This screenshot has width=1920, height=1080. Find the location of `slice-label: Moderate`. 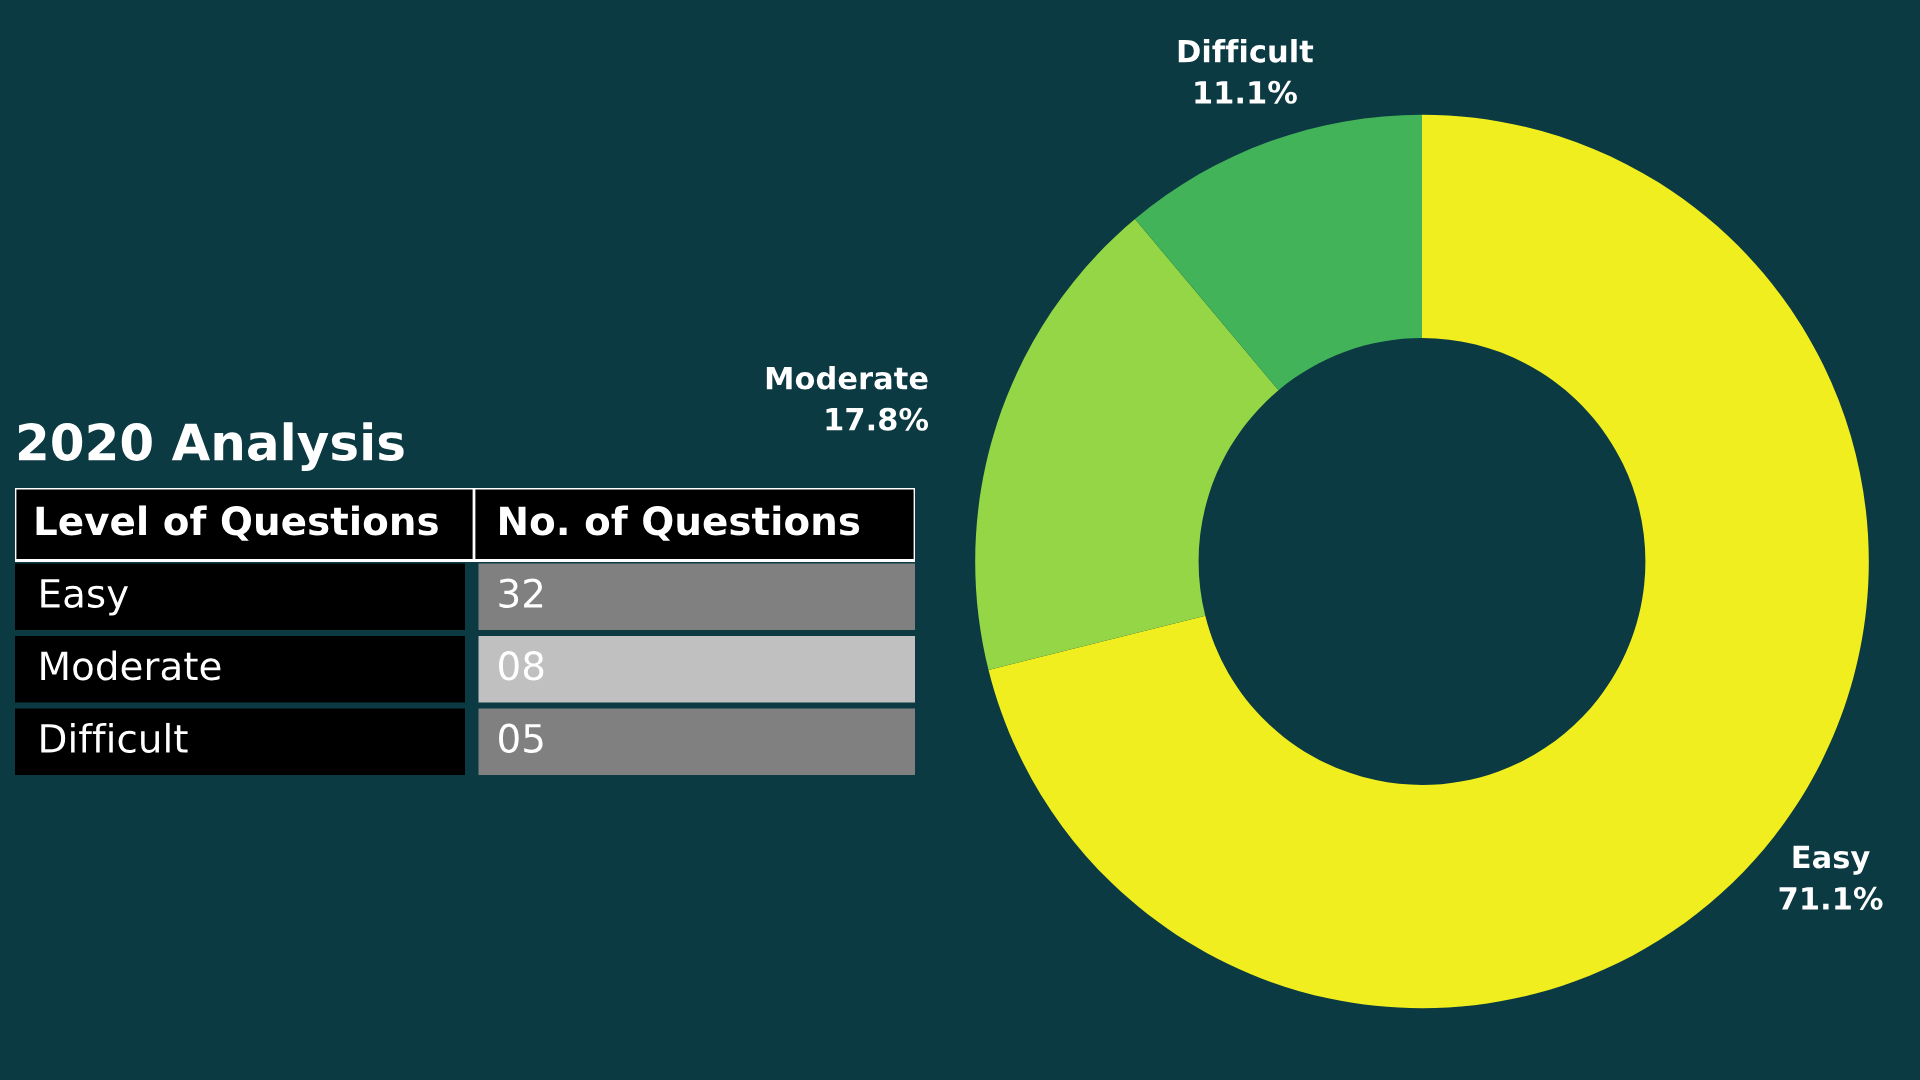

slice-label: Moderate is located at coordinates (847, 377).